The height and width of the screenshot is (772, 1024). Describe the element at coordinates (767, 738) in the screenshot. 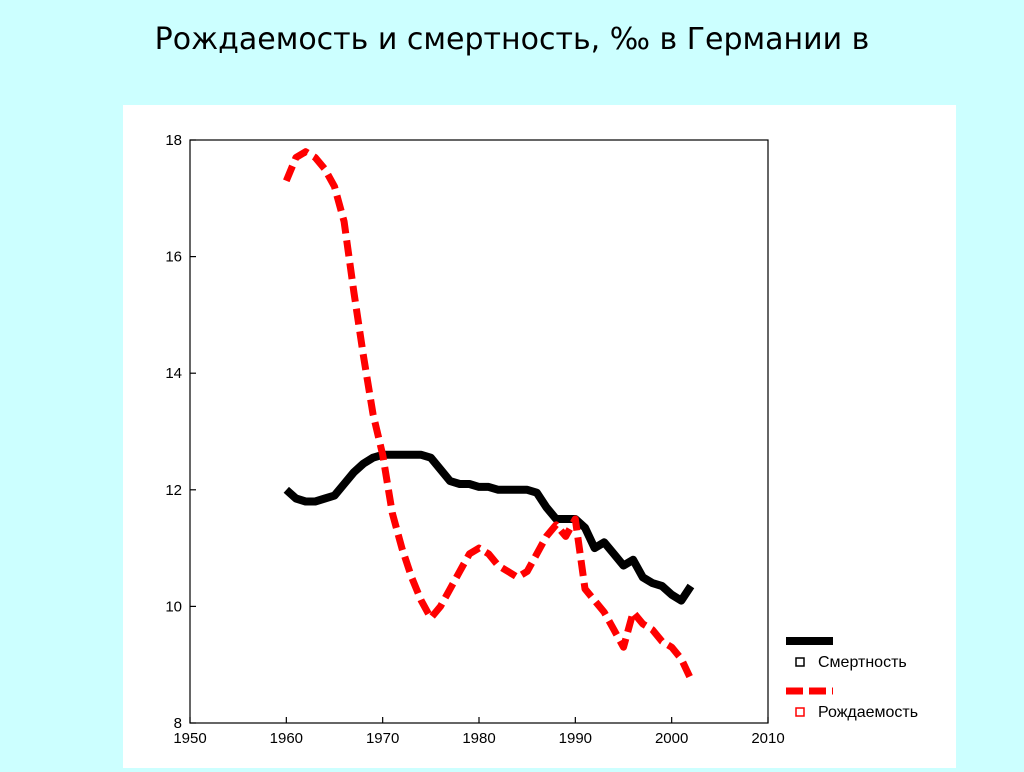

I see `x-tick-label: 2010` at that location.